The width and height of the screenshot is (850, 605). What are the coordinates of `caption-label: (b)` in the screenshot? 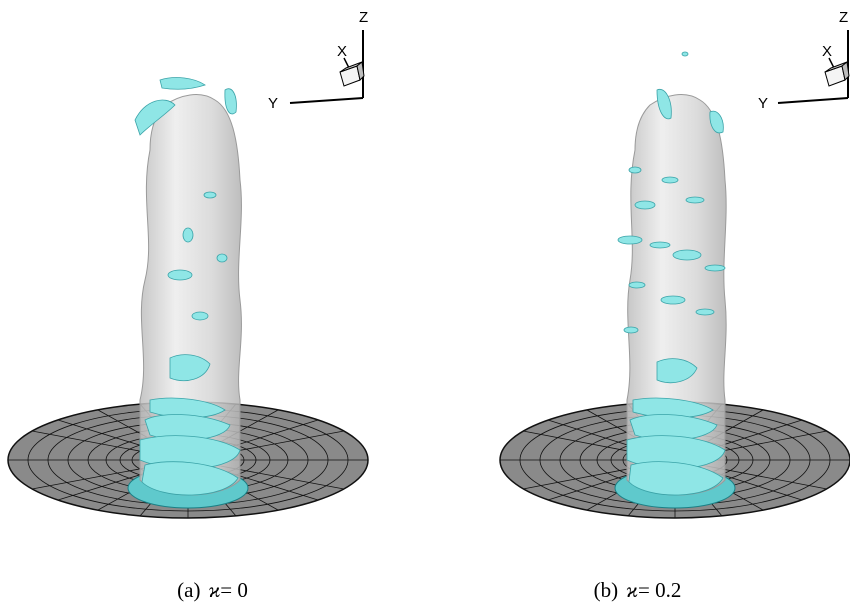 It's located at (606, 590).